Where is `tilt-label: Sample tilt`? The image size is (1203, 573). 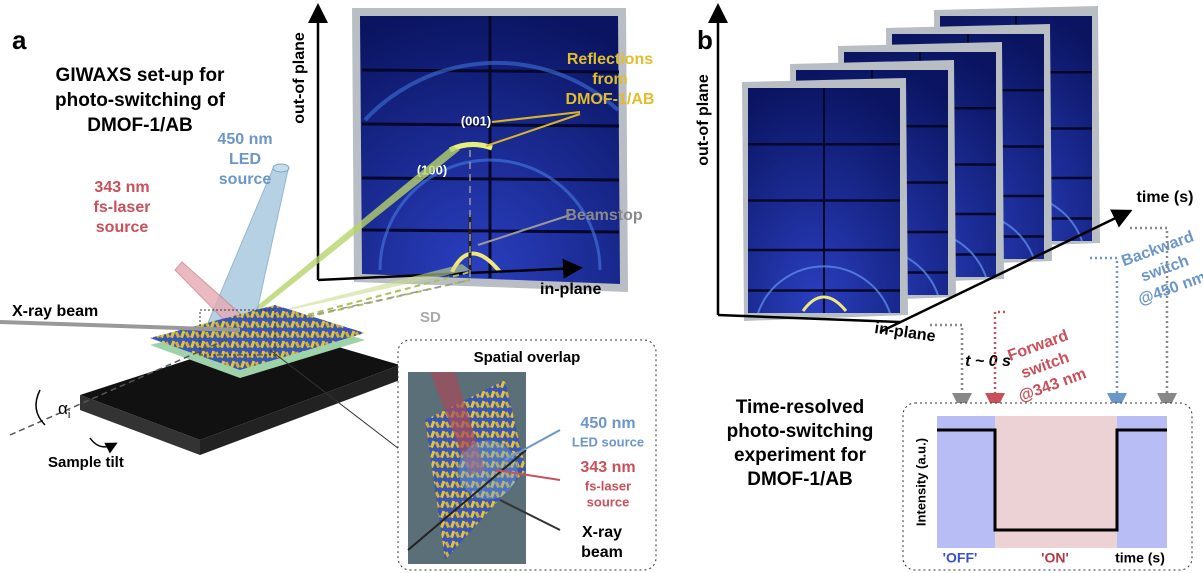
tilt-label: Sample tilt is located at coordinates (86, 462).